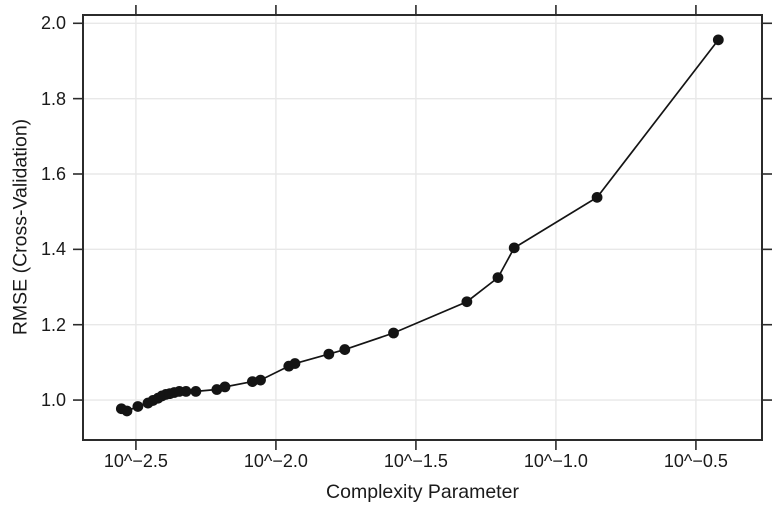 This screenshot has width=781, height=508. What do you see at coordinates (20, 227) in the screenshot?
I see `y-axis-title: RMSE (Cross-Validation)` at bounding box center [20, 227].